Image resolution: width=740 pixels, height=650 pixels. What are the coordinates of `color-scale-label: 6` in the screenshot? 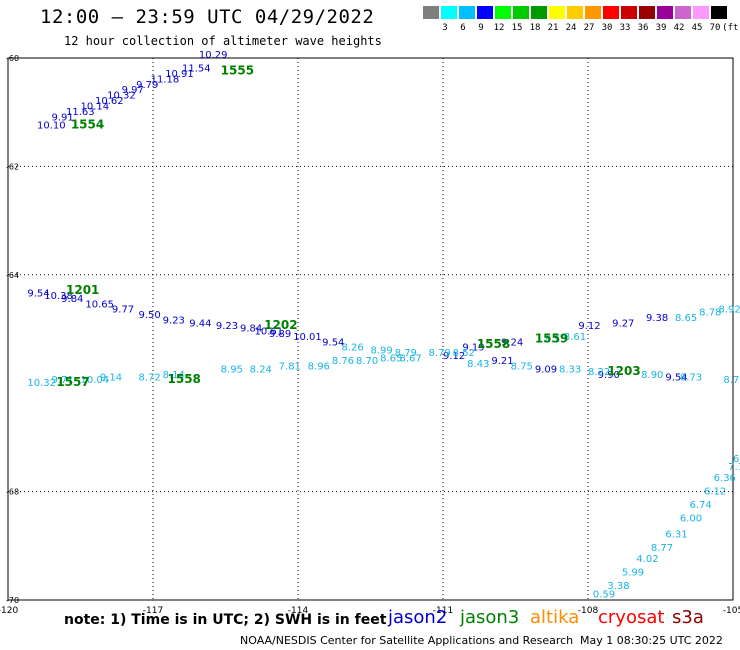 It's located at (463, 28).